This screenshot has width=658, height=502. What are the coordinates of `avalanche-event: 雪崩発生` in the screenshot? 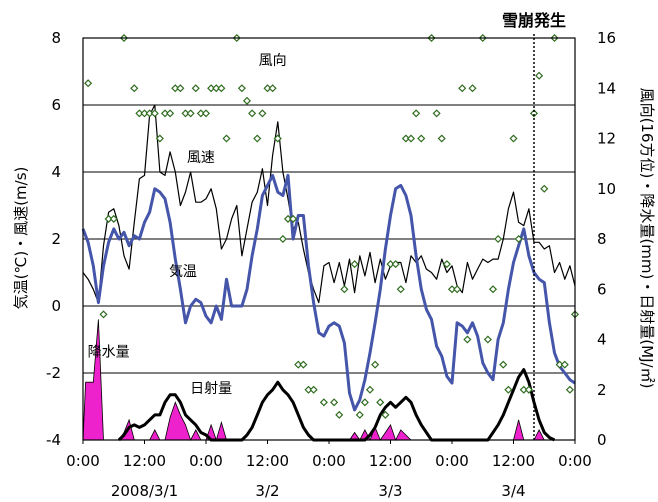 It's located at (534, 225).